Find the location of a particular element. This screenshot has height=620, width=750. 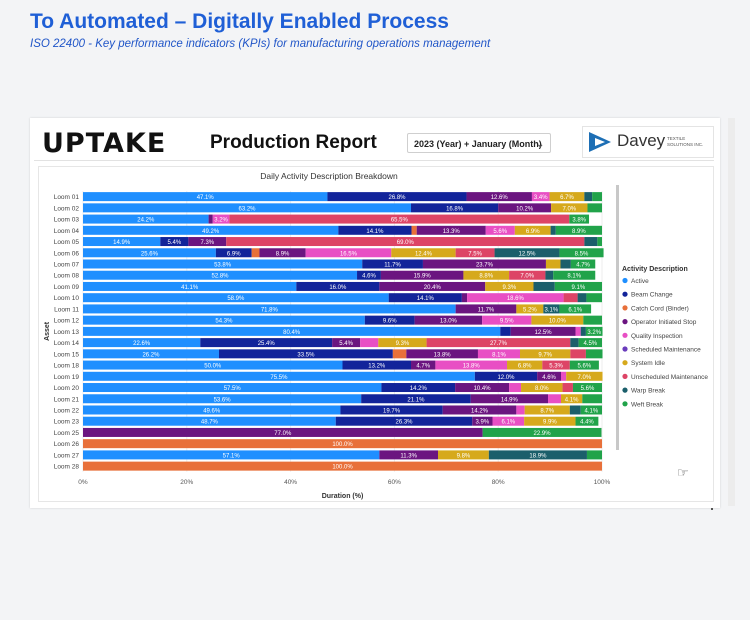

data-label: 53.6% is located at coordinates (223, 400).